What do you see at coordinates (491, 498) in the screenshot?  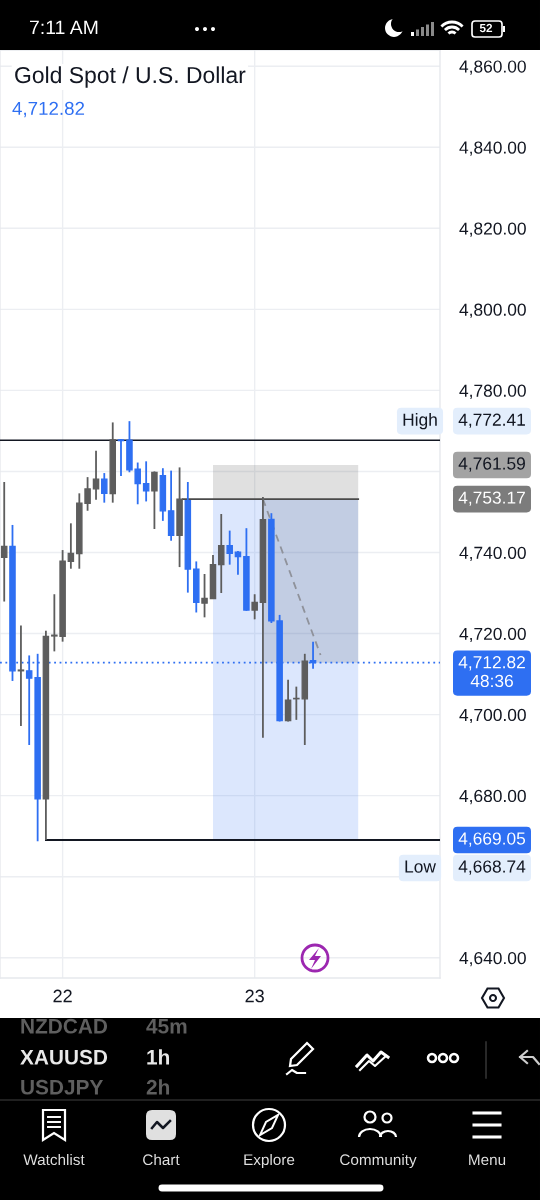 I see `text: 4,753.17` at bounding box center [491, 498].